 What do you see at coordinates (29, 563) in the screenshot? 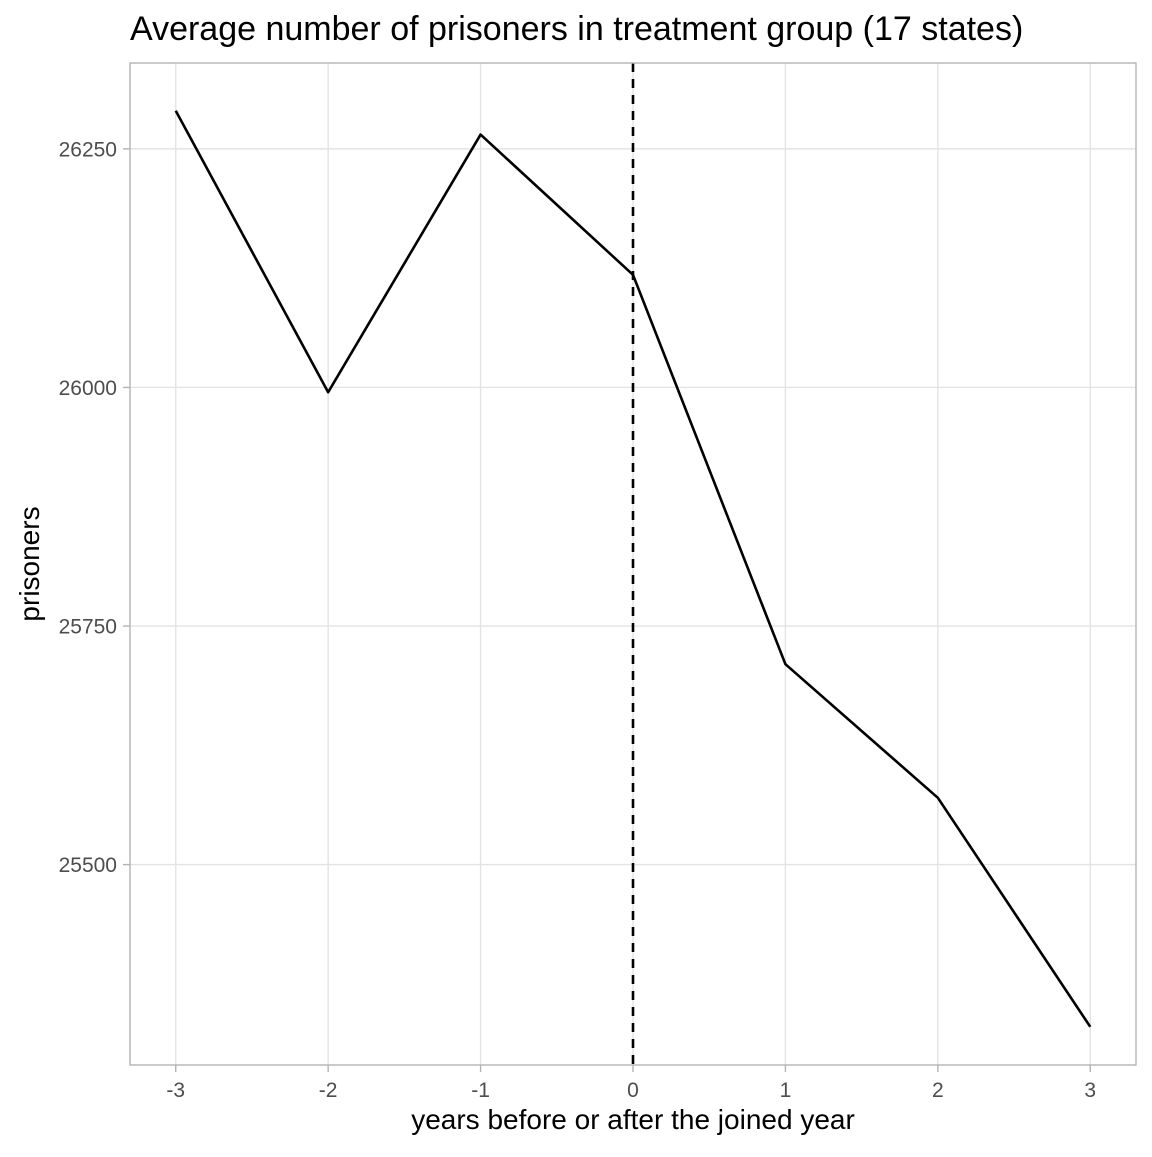
I see `y-axis-title: prisoners` at bounding box center [29, 563].